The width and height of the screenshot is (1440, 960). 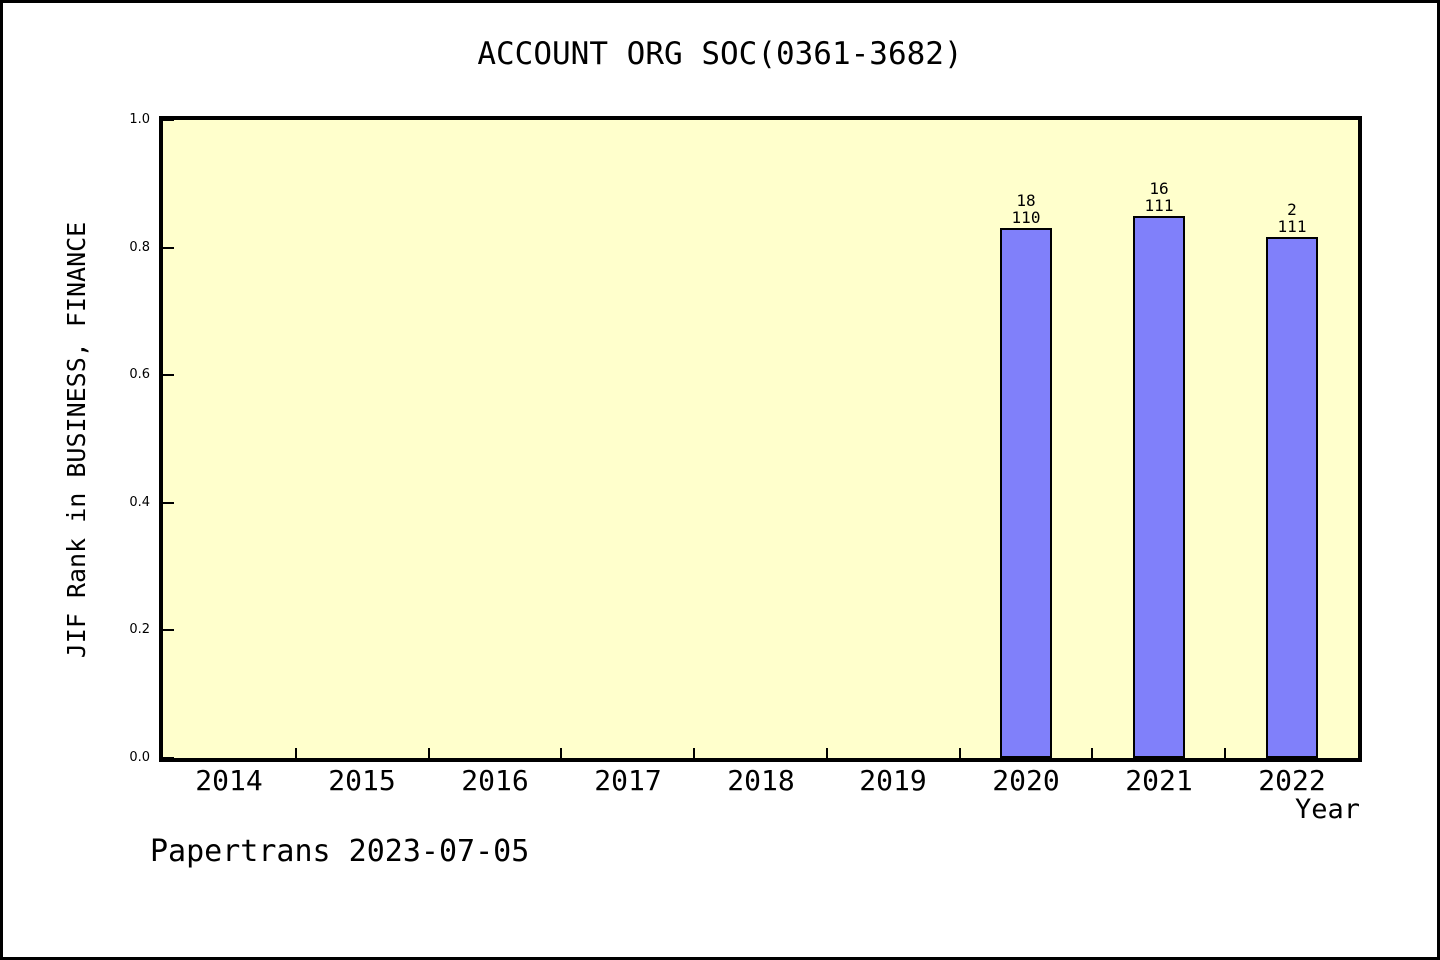 What do you see at coordinates (761, 780) in the screenshot?
I see `x-tick-label: 2018` at bounding box center [761, 780].